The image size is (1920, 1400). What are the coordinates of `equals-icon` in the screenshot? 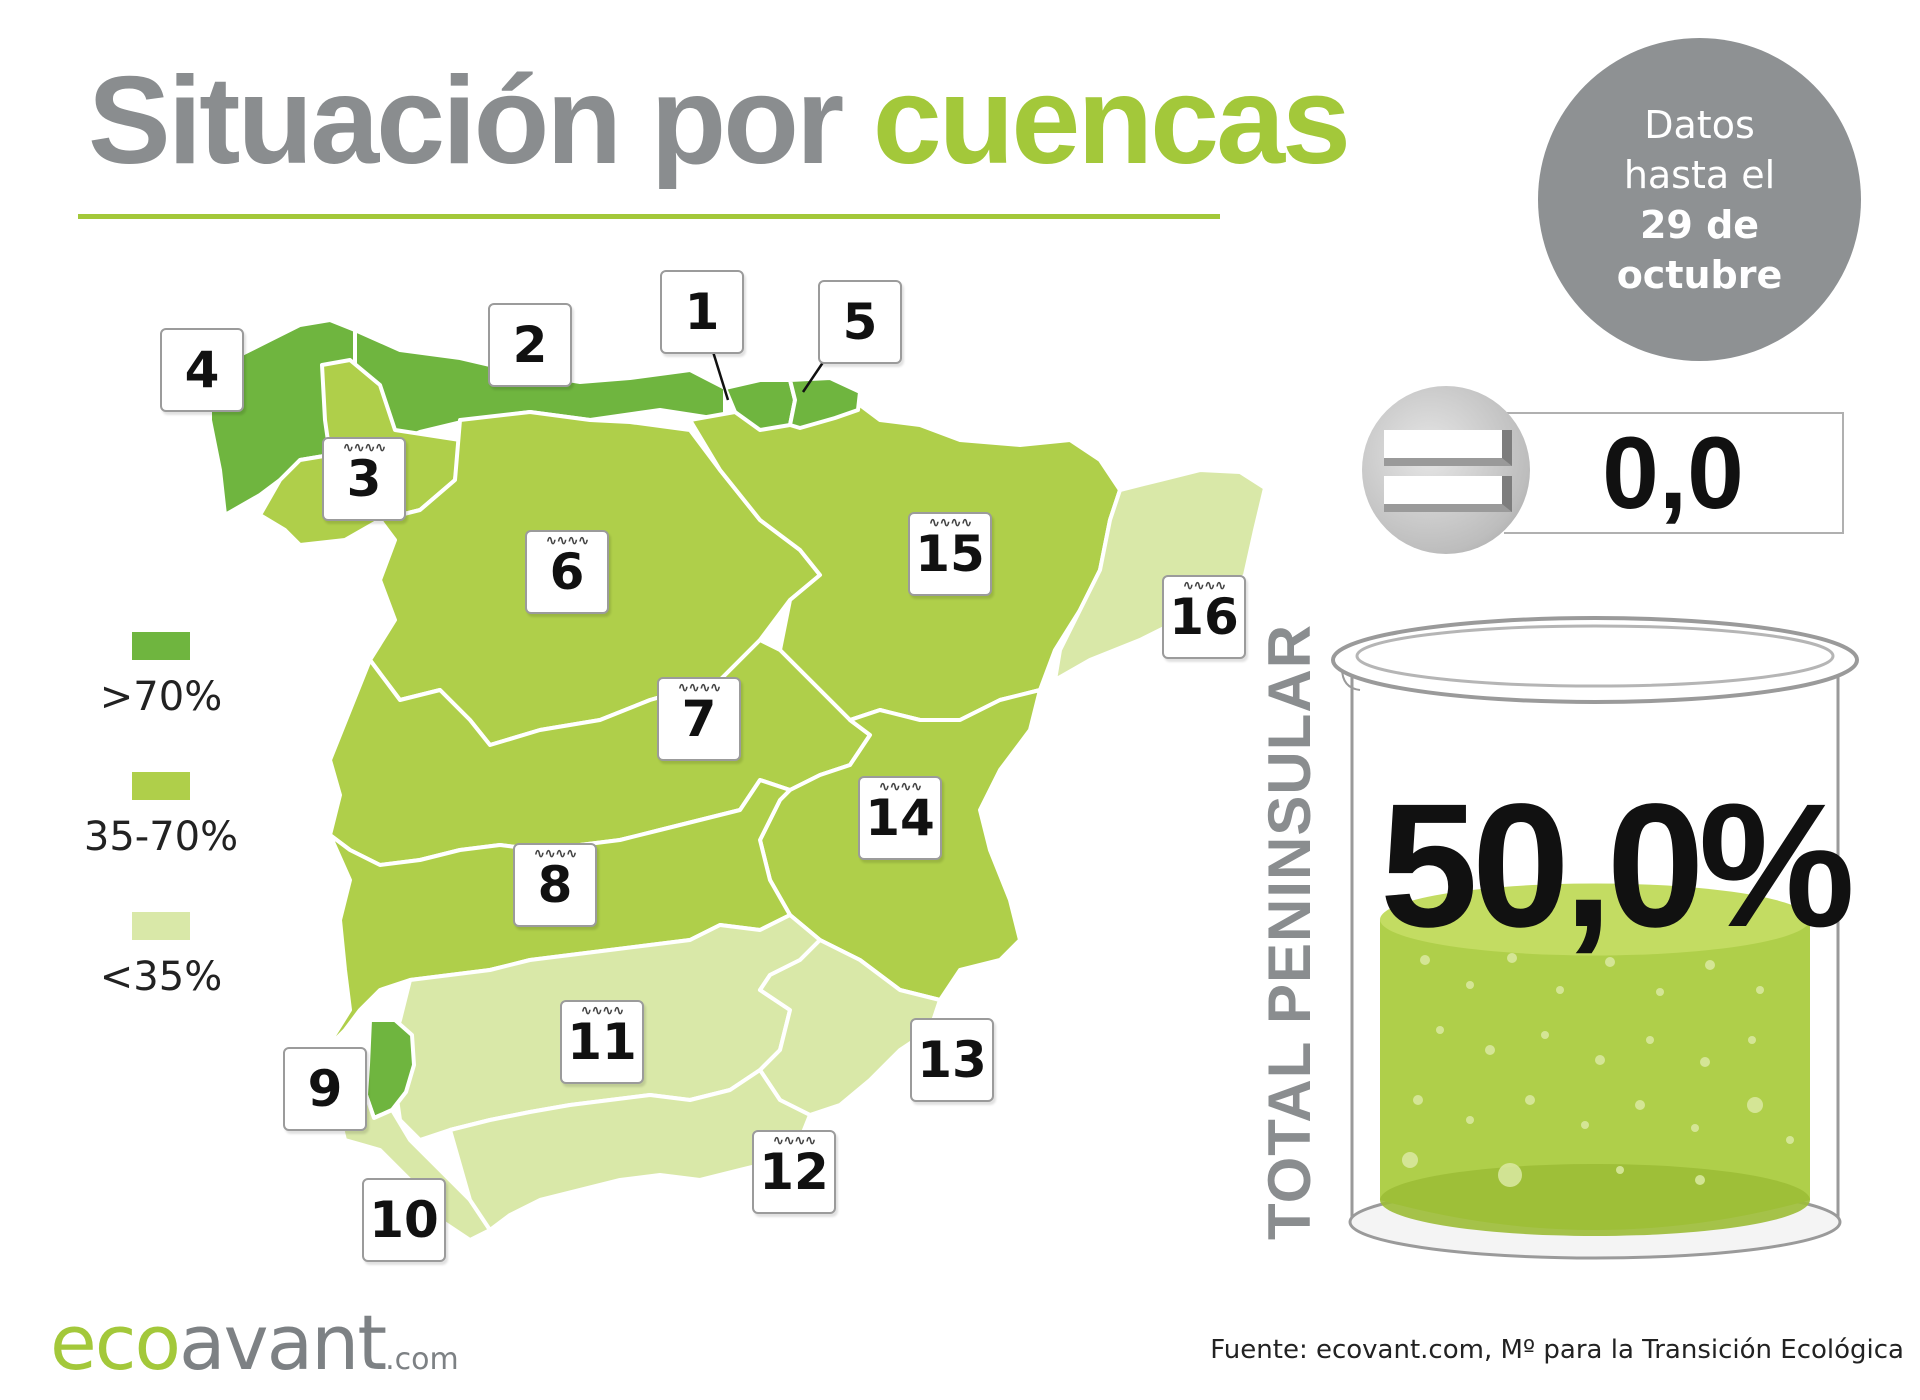 It's located at (1446, 470).